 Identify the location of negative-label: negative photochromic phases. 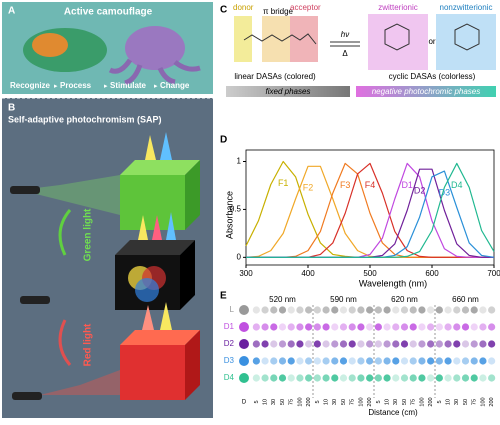
(426, 91).